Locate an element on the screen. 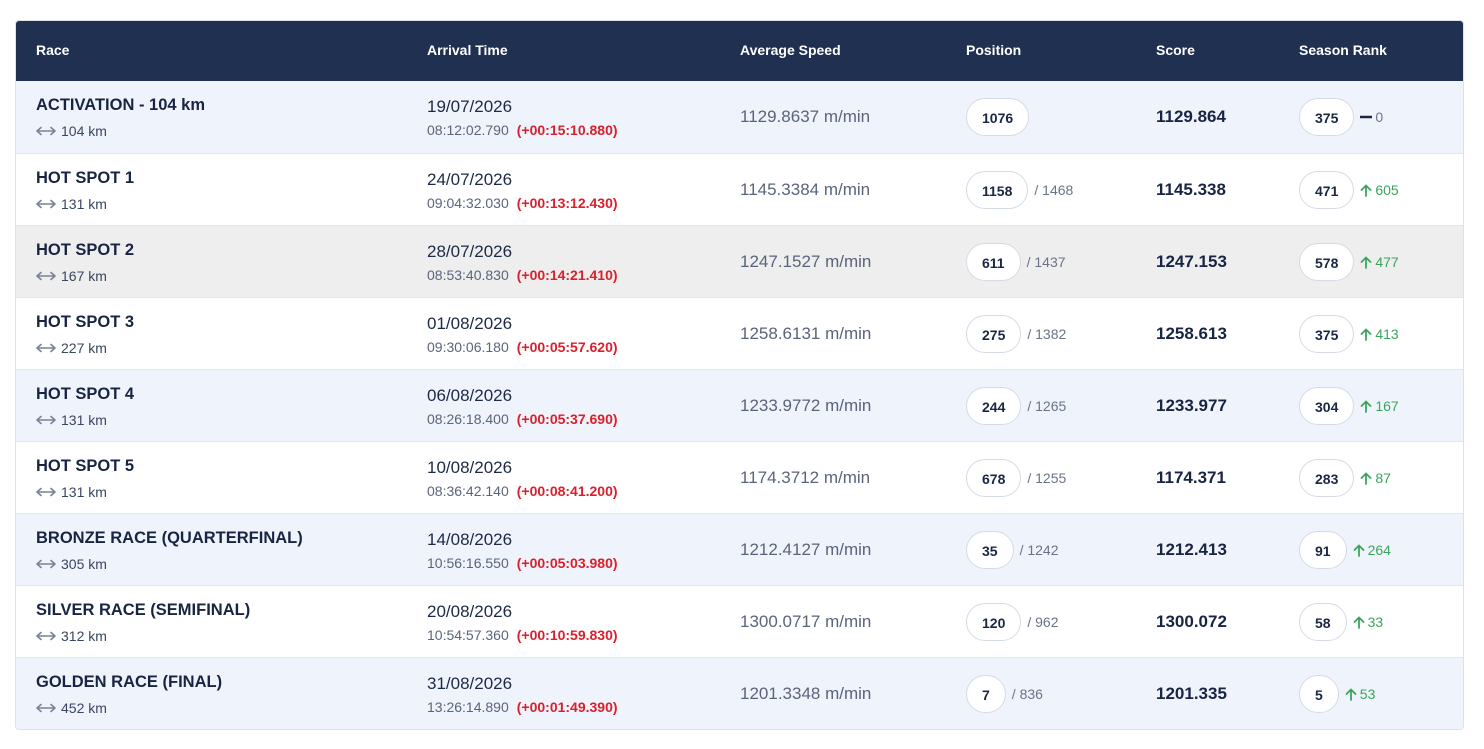 This screenshot has width=1484, height=749. time-delta: (+00:15:10.880) is located at coordinates (567, 130).